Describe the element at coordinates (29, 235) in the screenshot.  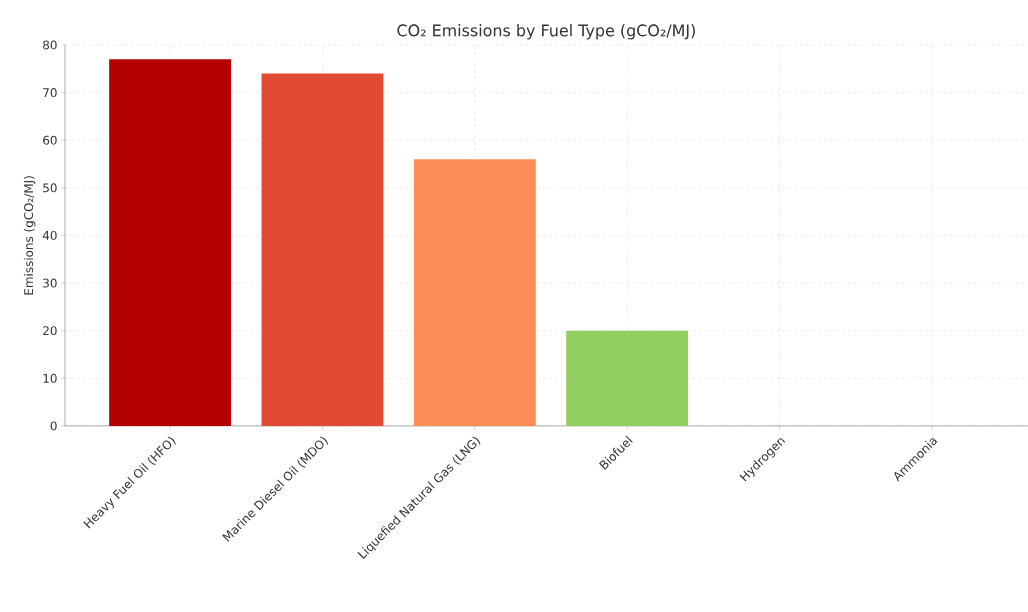
I see `y-axis-title: Emissions (gCO₂/MJ)` at that location.